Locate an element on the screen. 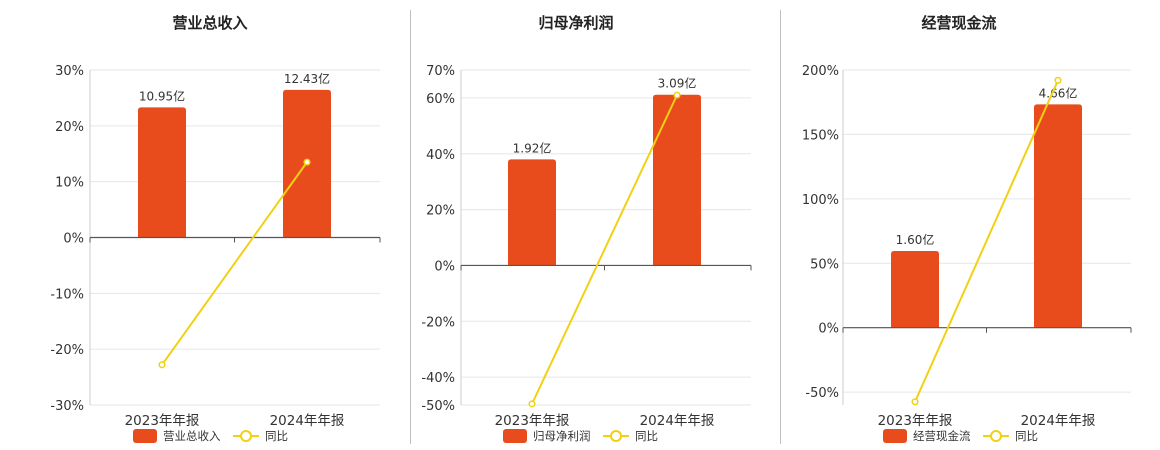 The width and height of the screenshot is (1160, 450). y-tick-label: -40% is located at coordinates (438, 378).